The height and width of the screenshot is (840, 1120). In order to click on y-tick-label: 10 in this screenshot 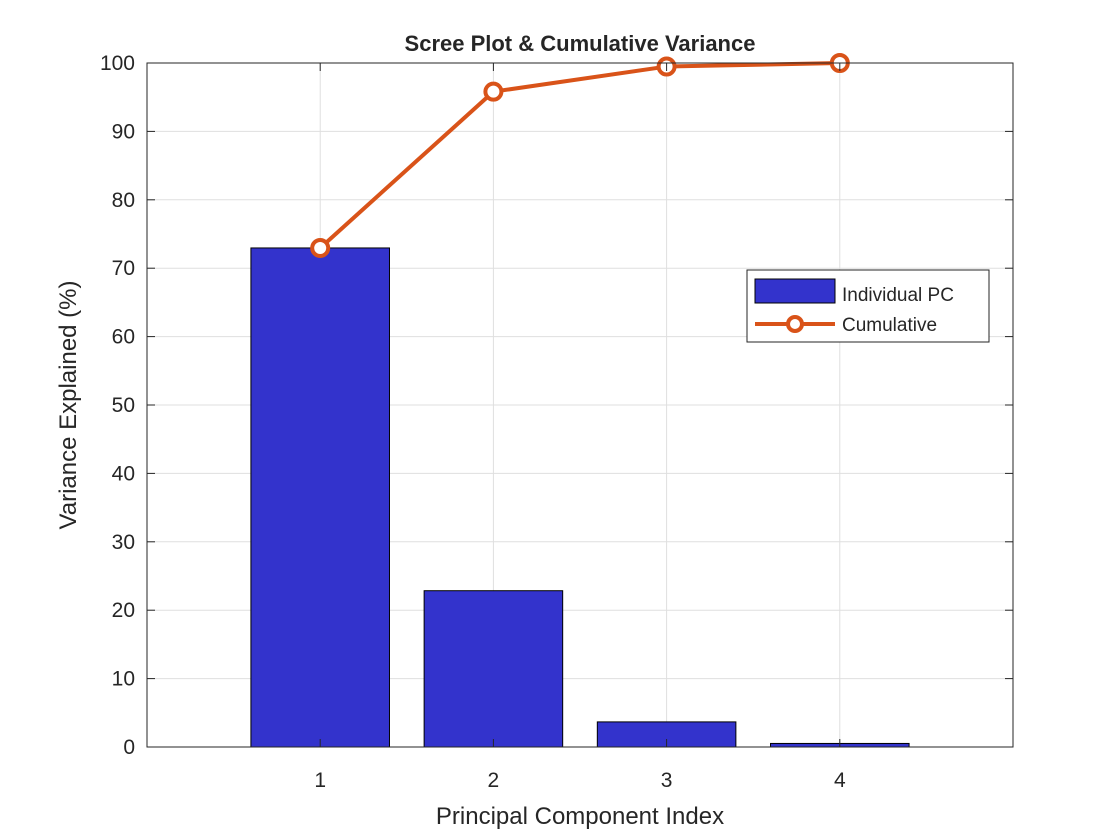, I will do `click(123, 679)`.